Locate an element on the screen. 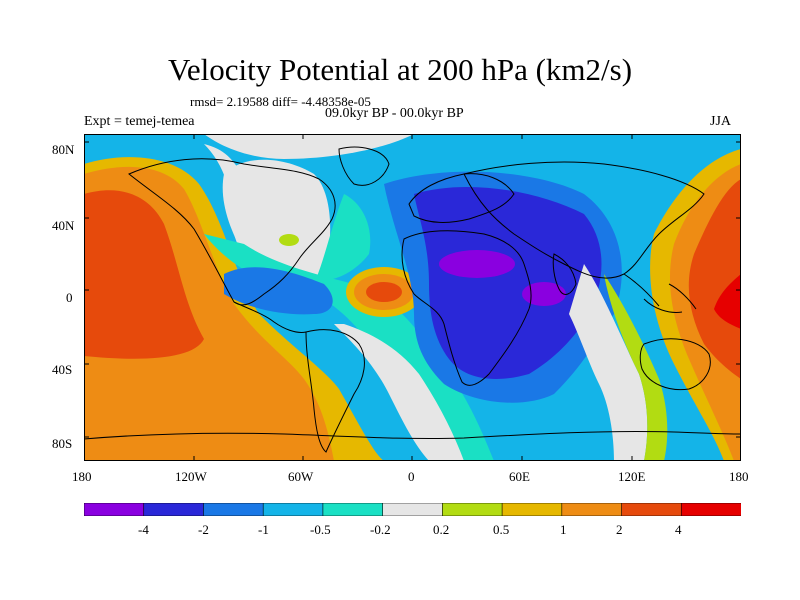 Image resolution: width=800 pixels, height=600 pixels. experiment-label: Expt = temej-temea is located at coordinates (139, 121).